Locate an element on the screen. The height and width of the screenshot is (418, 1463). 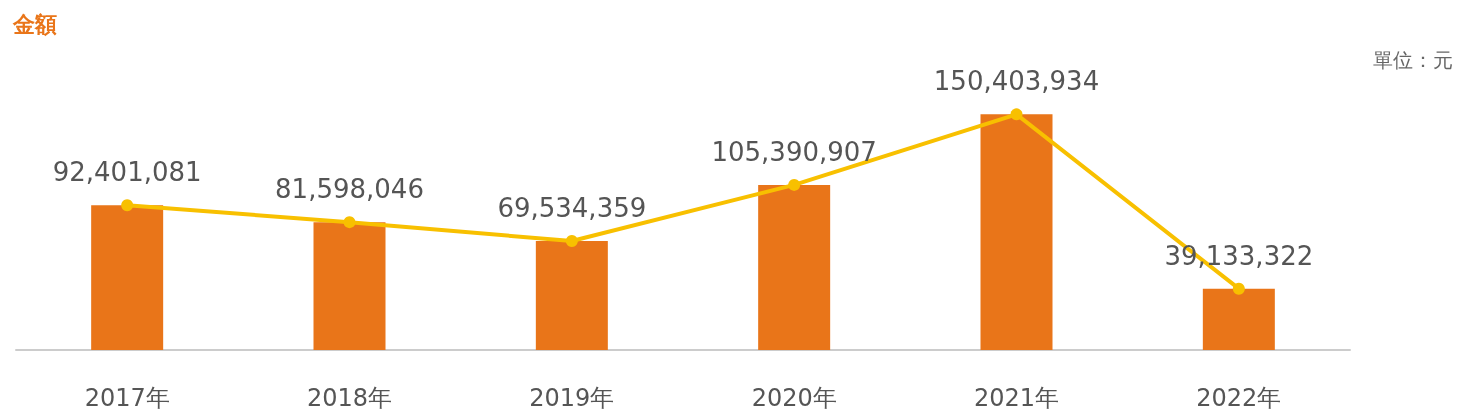
x-tick-label: 2021年 is located at coordinates (1016, 398).